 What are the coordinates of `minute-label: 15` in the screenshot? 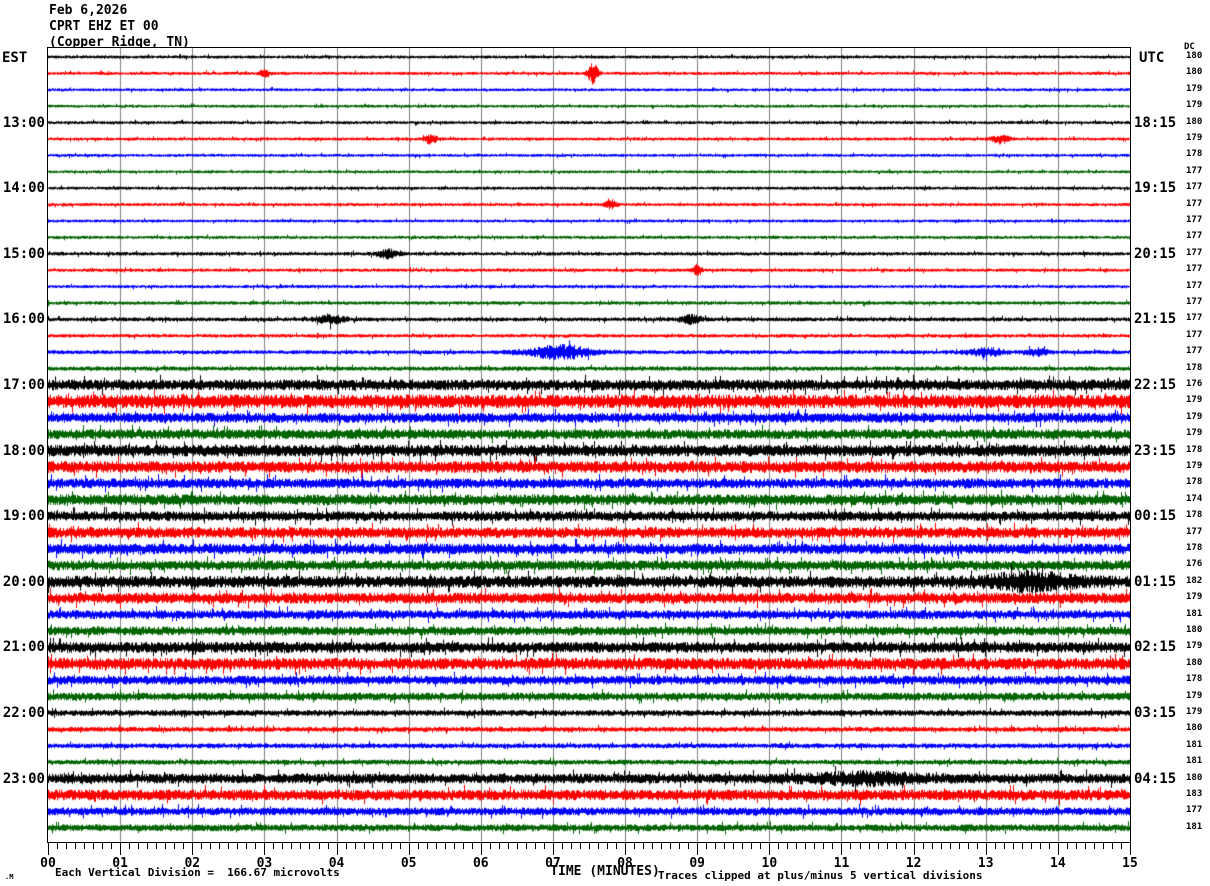 It's located at (1130, 863).